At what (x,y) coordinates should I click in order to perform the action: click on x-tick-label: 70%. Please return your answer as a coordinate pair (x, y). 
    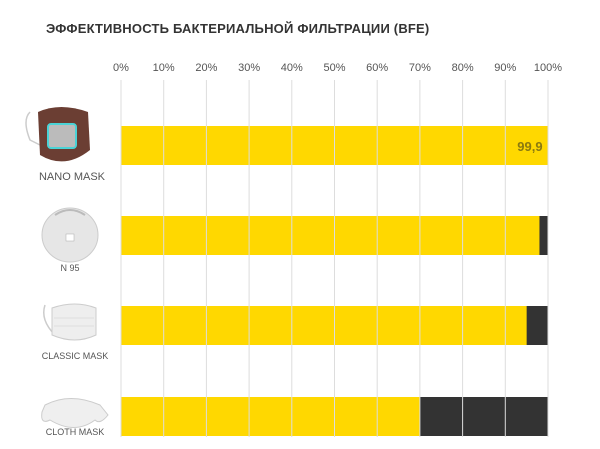
    Looking at the image, I should click on (420, 68).